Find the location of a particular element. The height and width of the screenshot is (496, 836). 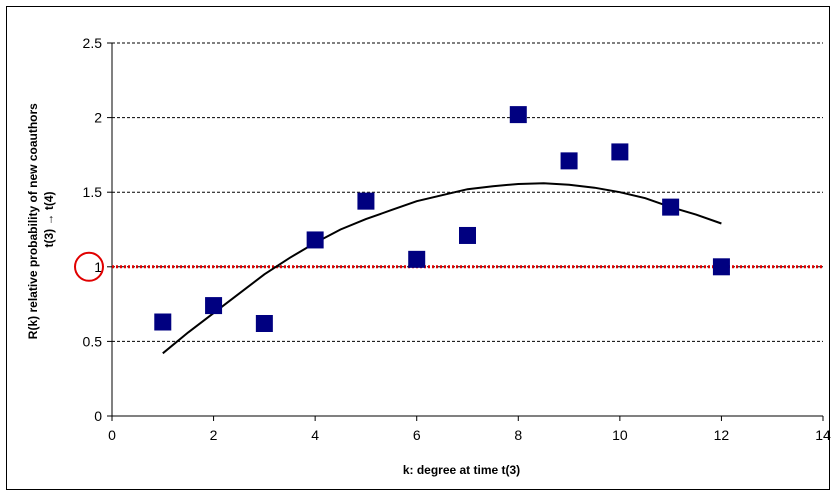

x-tick-label: 6 is located at coordinates (417, 435).